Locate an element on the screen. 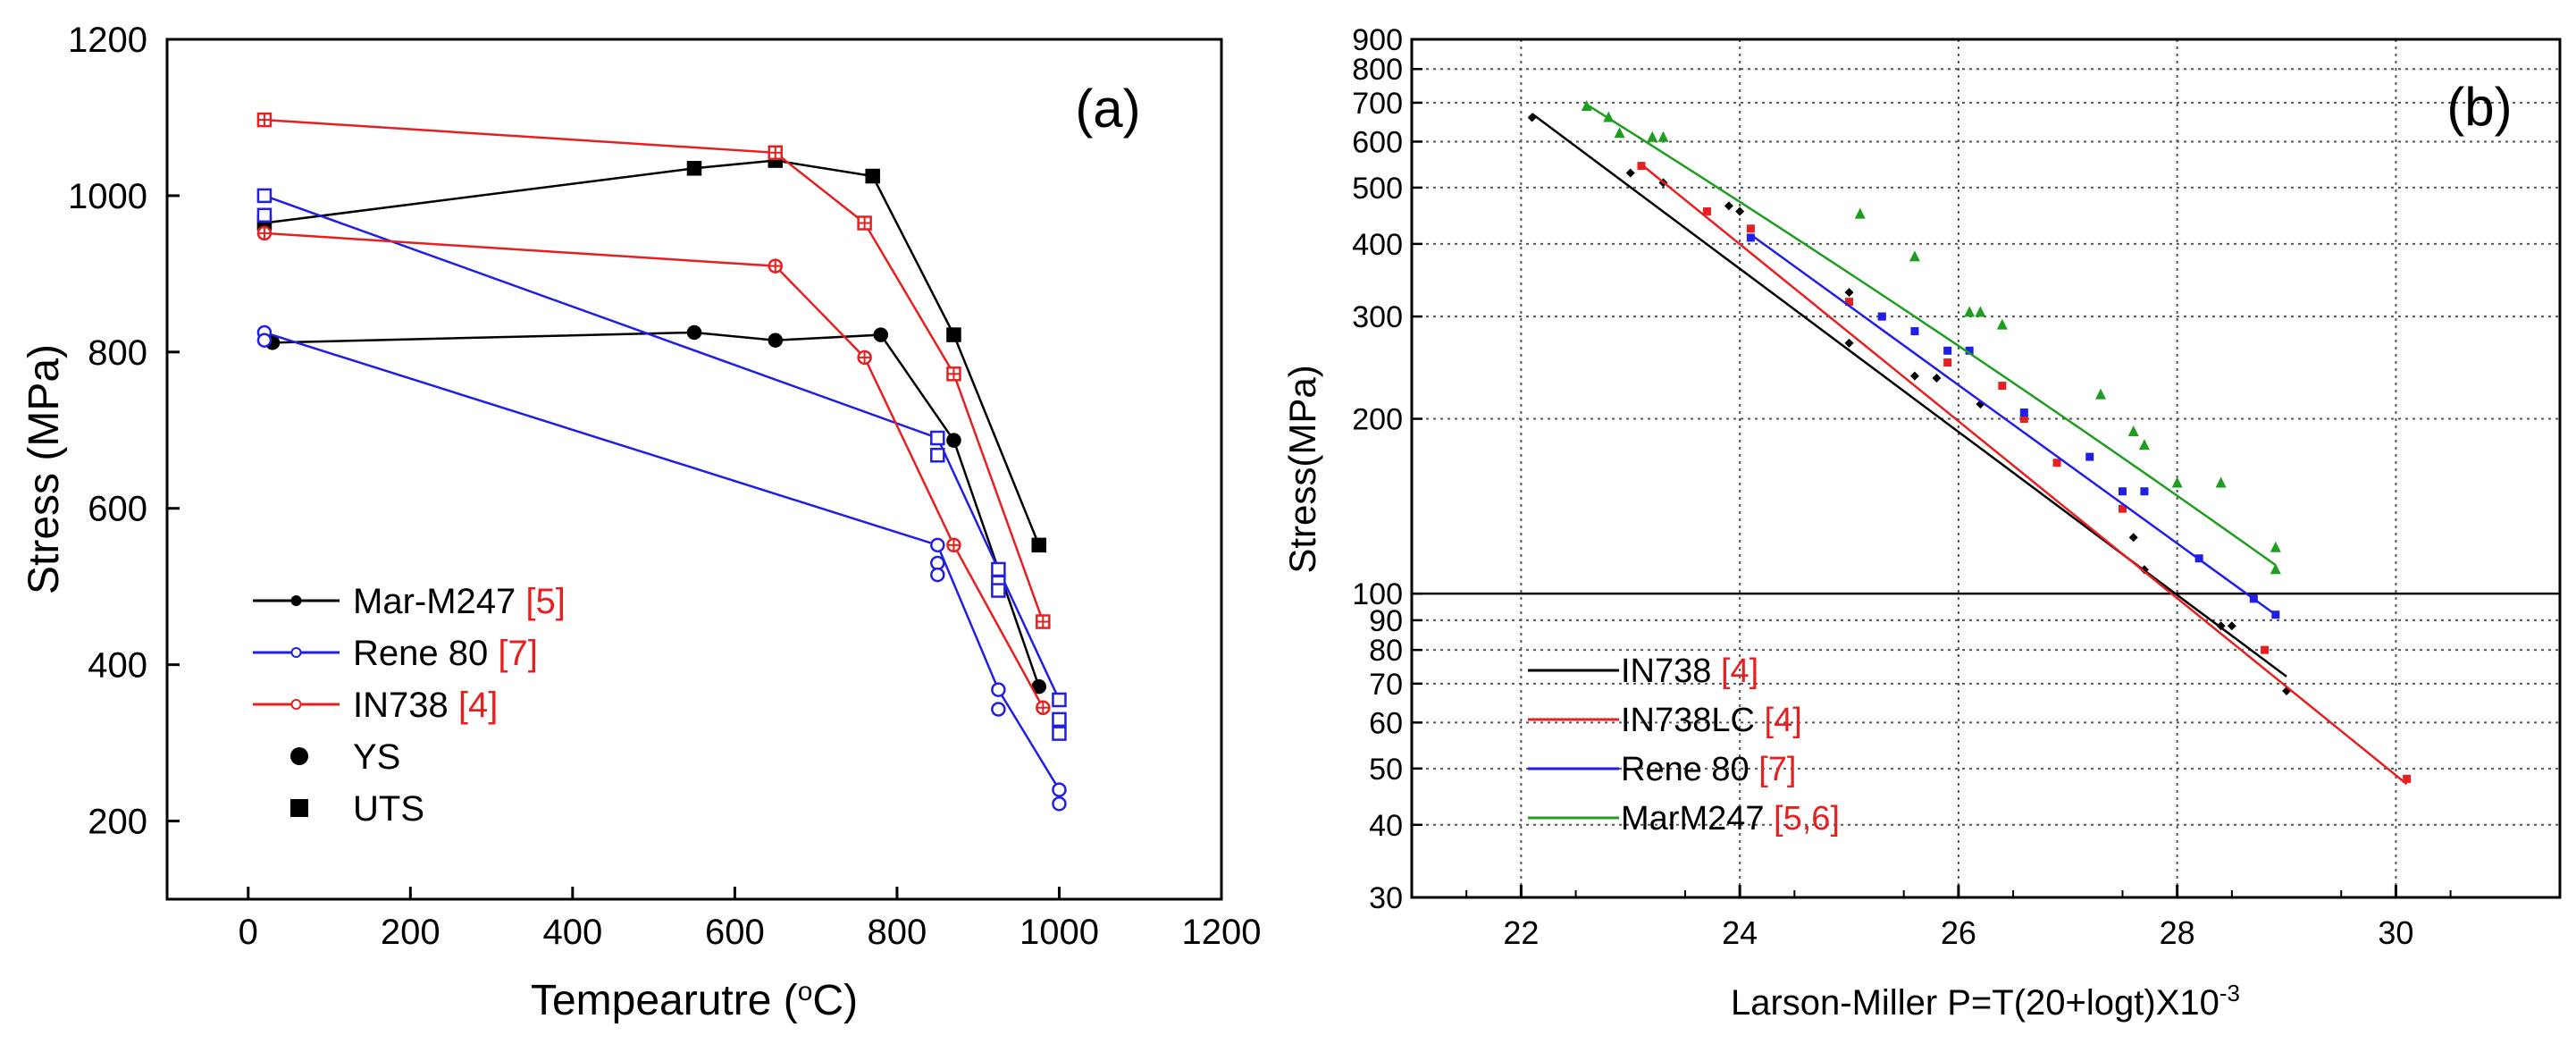 This screenshot has height=1044, width=2576. legend-item: Mar-M247 [5] is located at coordinates (409, 601).